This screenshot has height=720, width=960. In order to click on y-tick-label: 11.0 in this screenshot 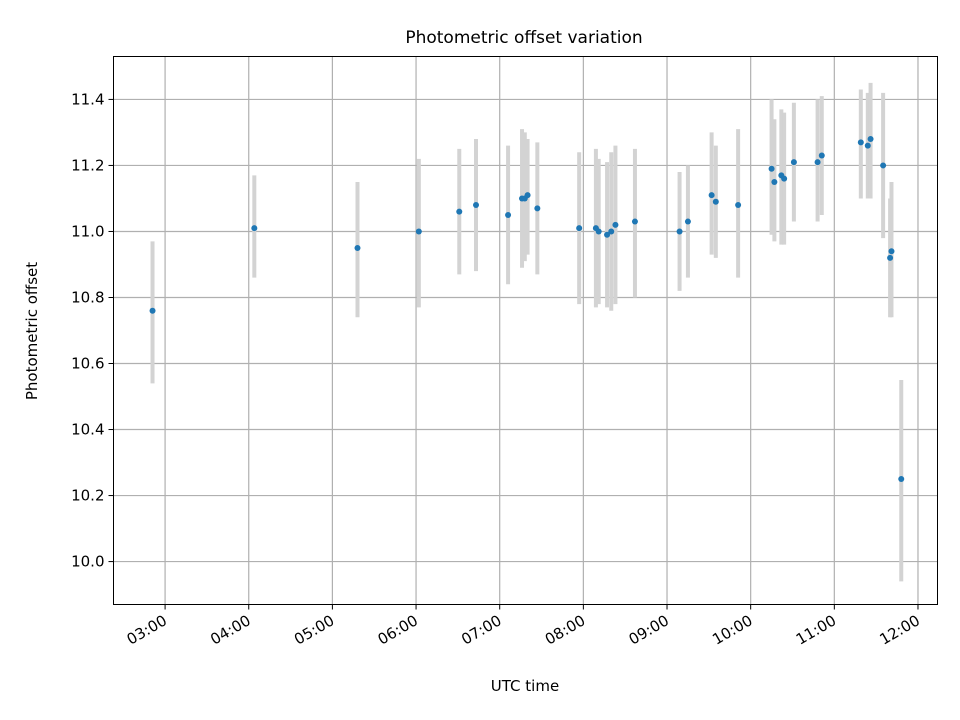, I will do `click(87, 231)`.